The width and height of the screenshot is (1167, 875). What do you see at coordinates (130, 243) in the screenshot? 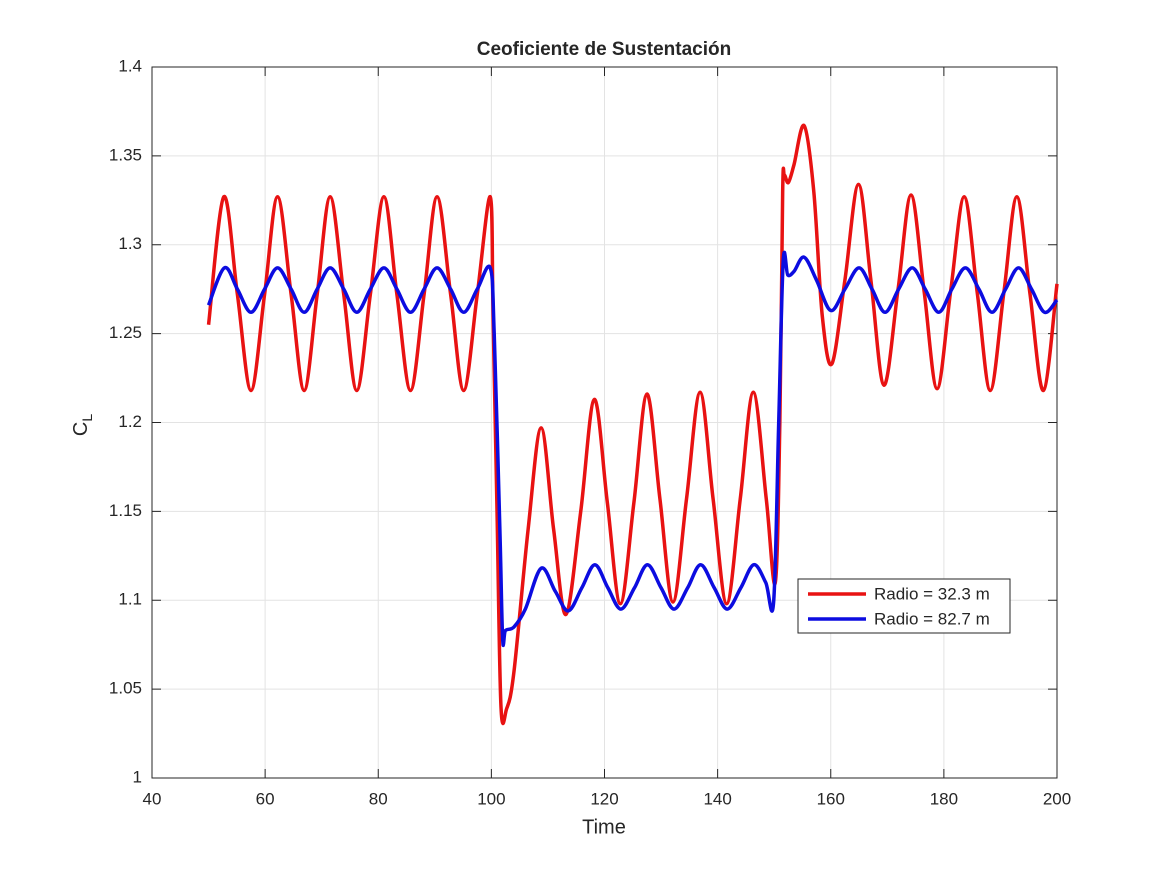
I see `y-tick-label: 1.3` at bounding box center [130, 243].